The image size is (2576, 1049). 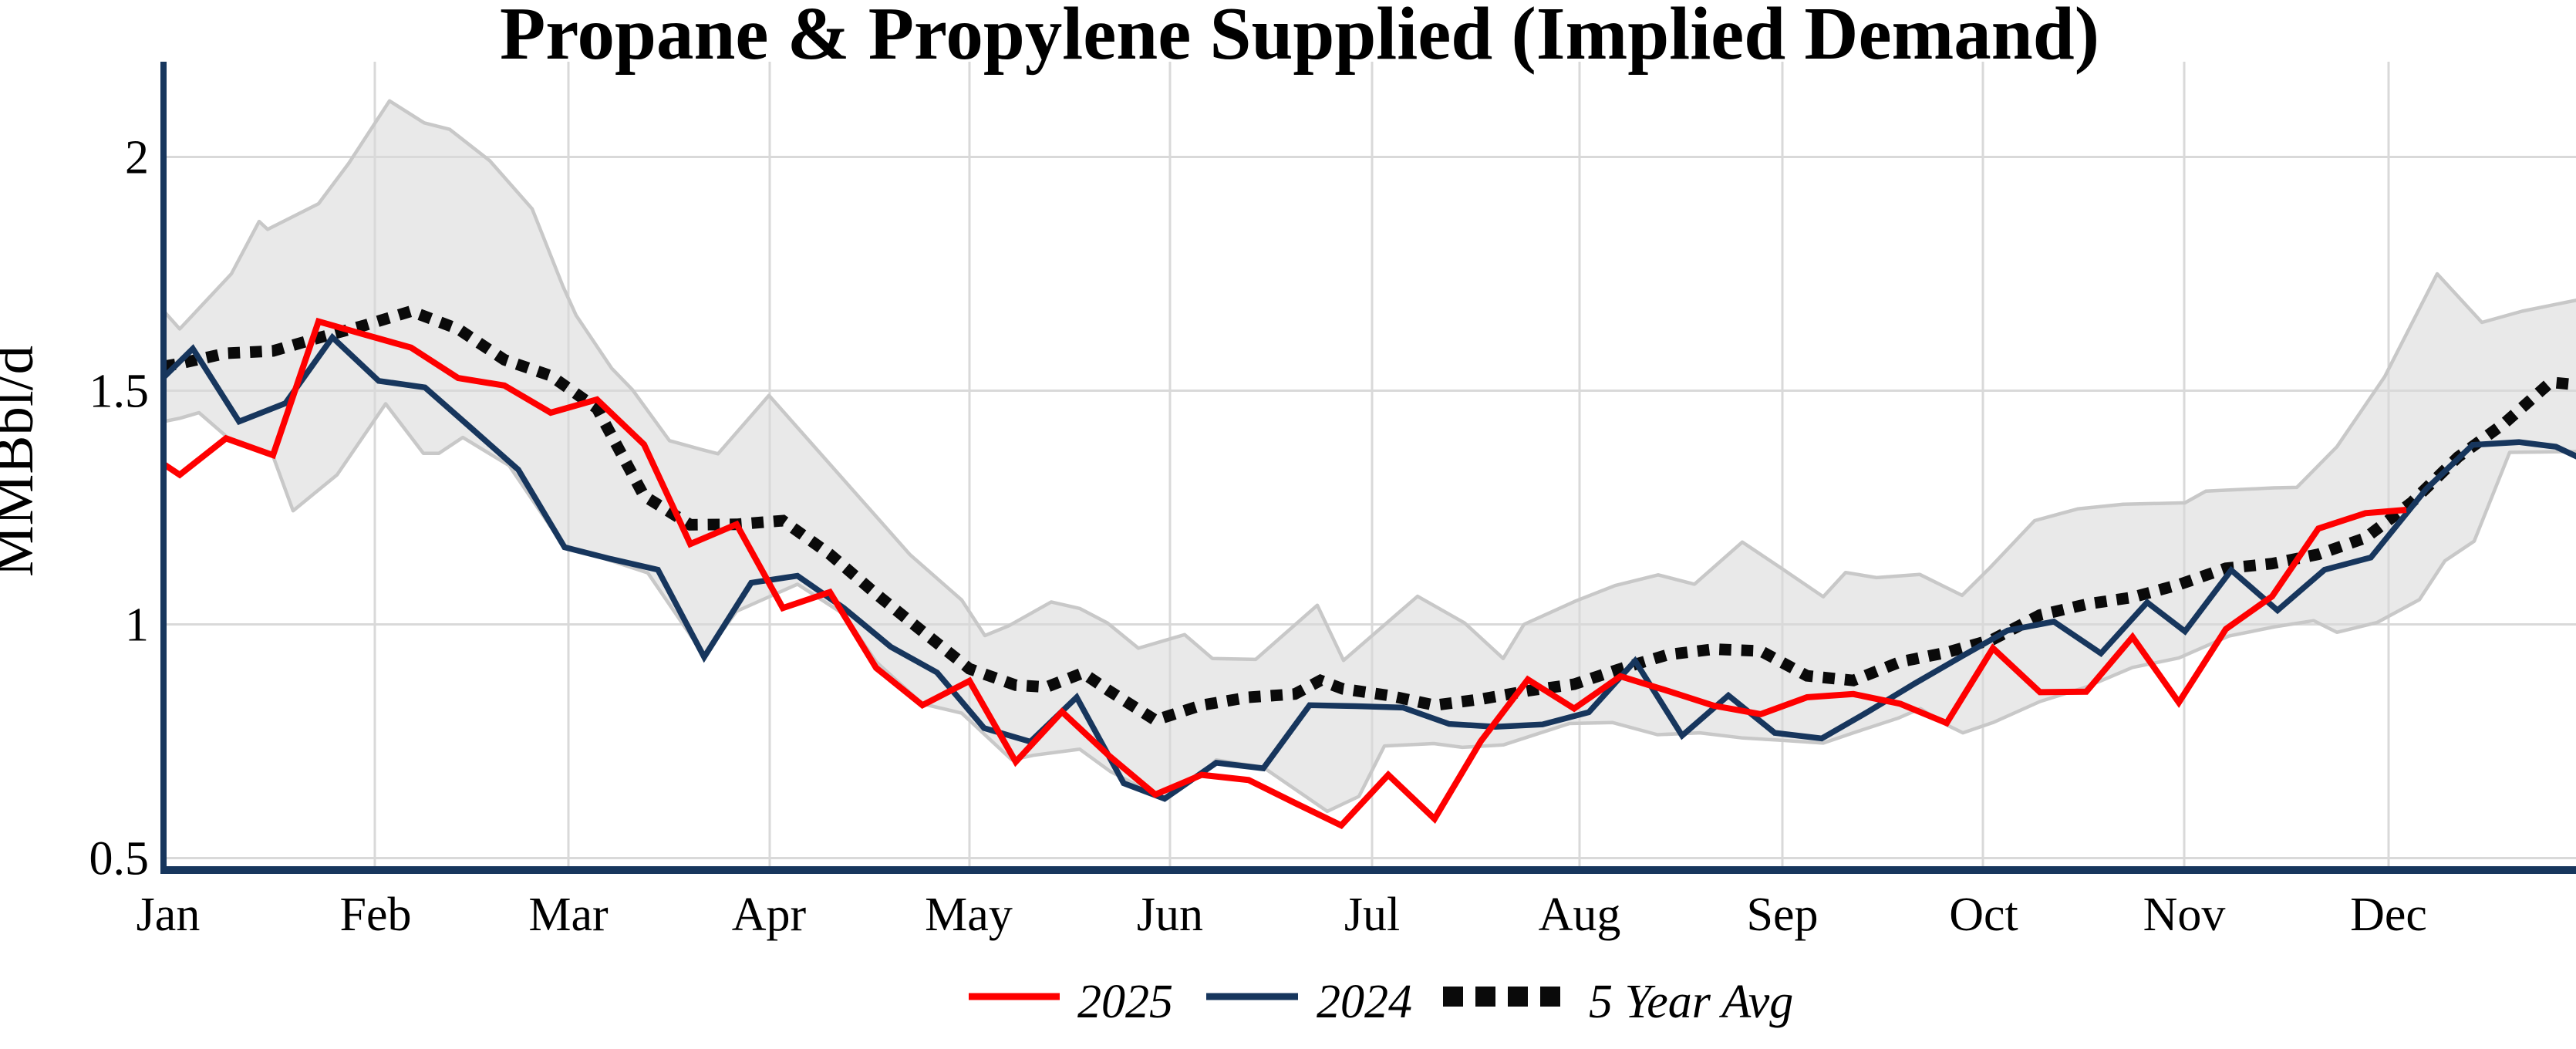 What do you see at coordinates (1170, 915) in the screenshot?
I see `svg-text: Jun` at bounding box center [1170, 915].